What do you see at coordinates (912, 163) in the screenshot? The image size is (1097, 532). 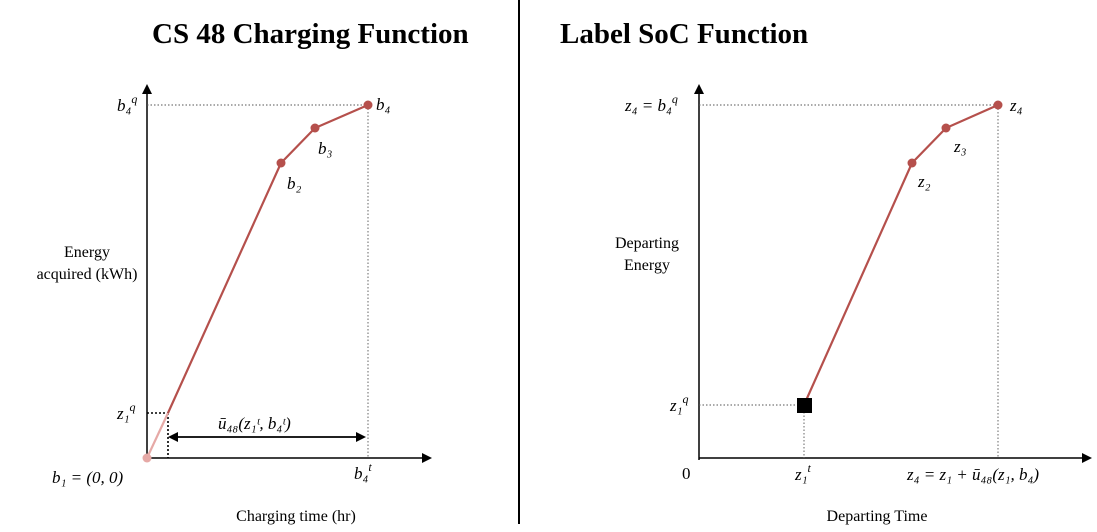 I see `right-point-z2` at bounding box center [912, 163].